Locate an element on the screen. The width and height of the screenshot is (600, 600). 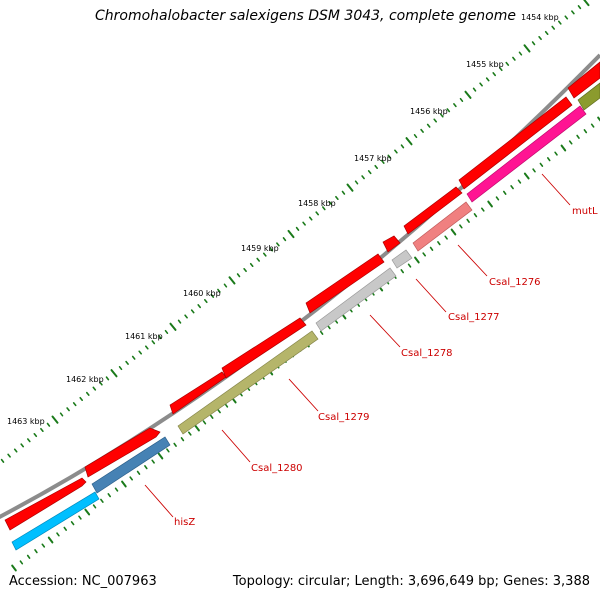
gene-label-csal-1276: Csal_1276 is located at coordinates (515, 282).